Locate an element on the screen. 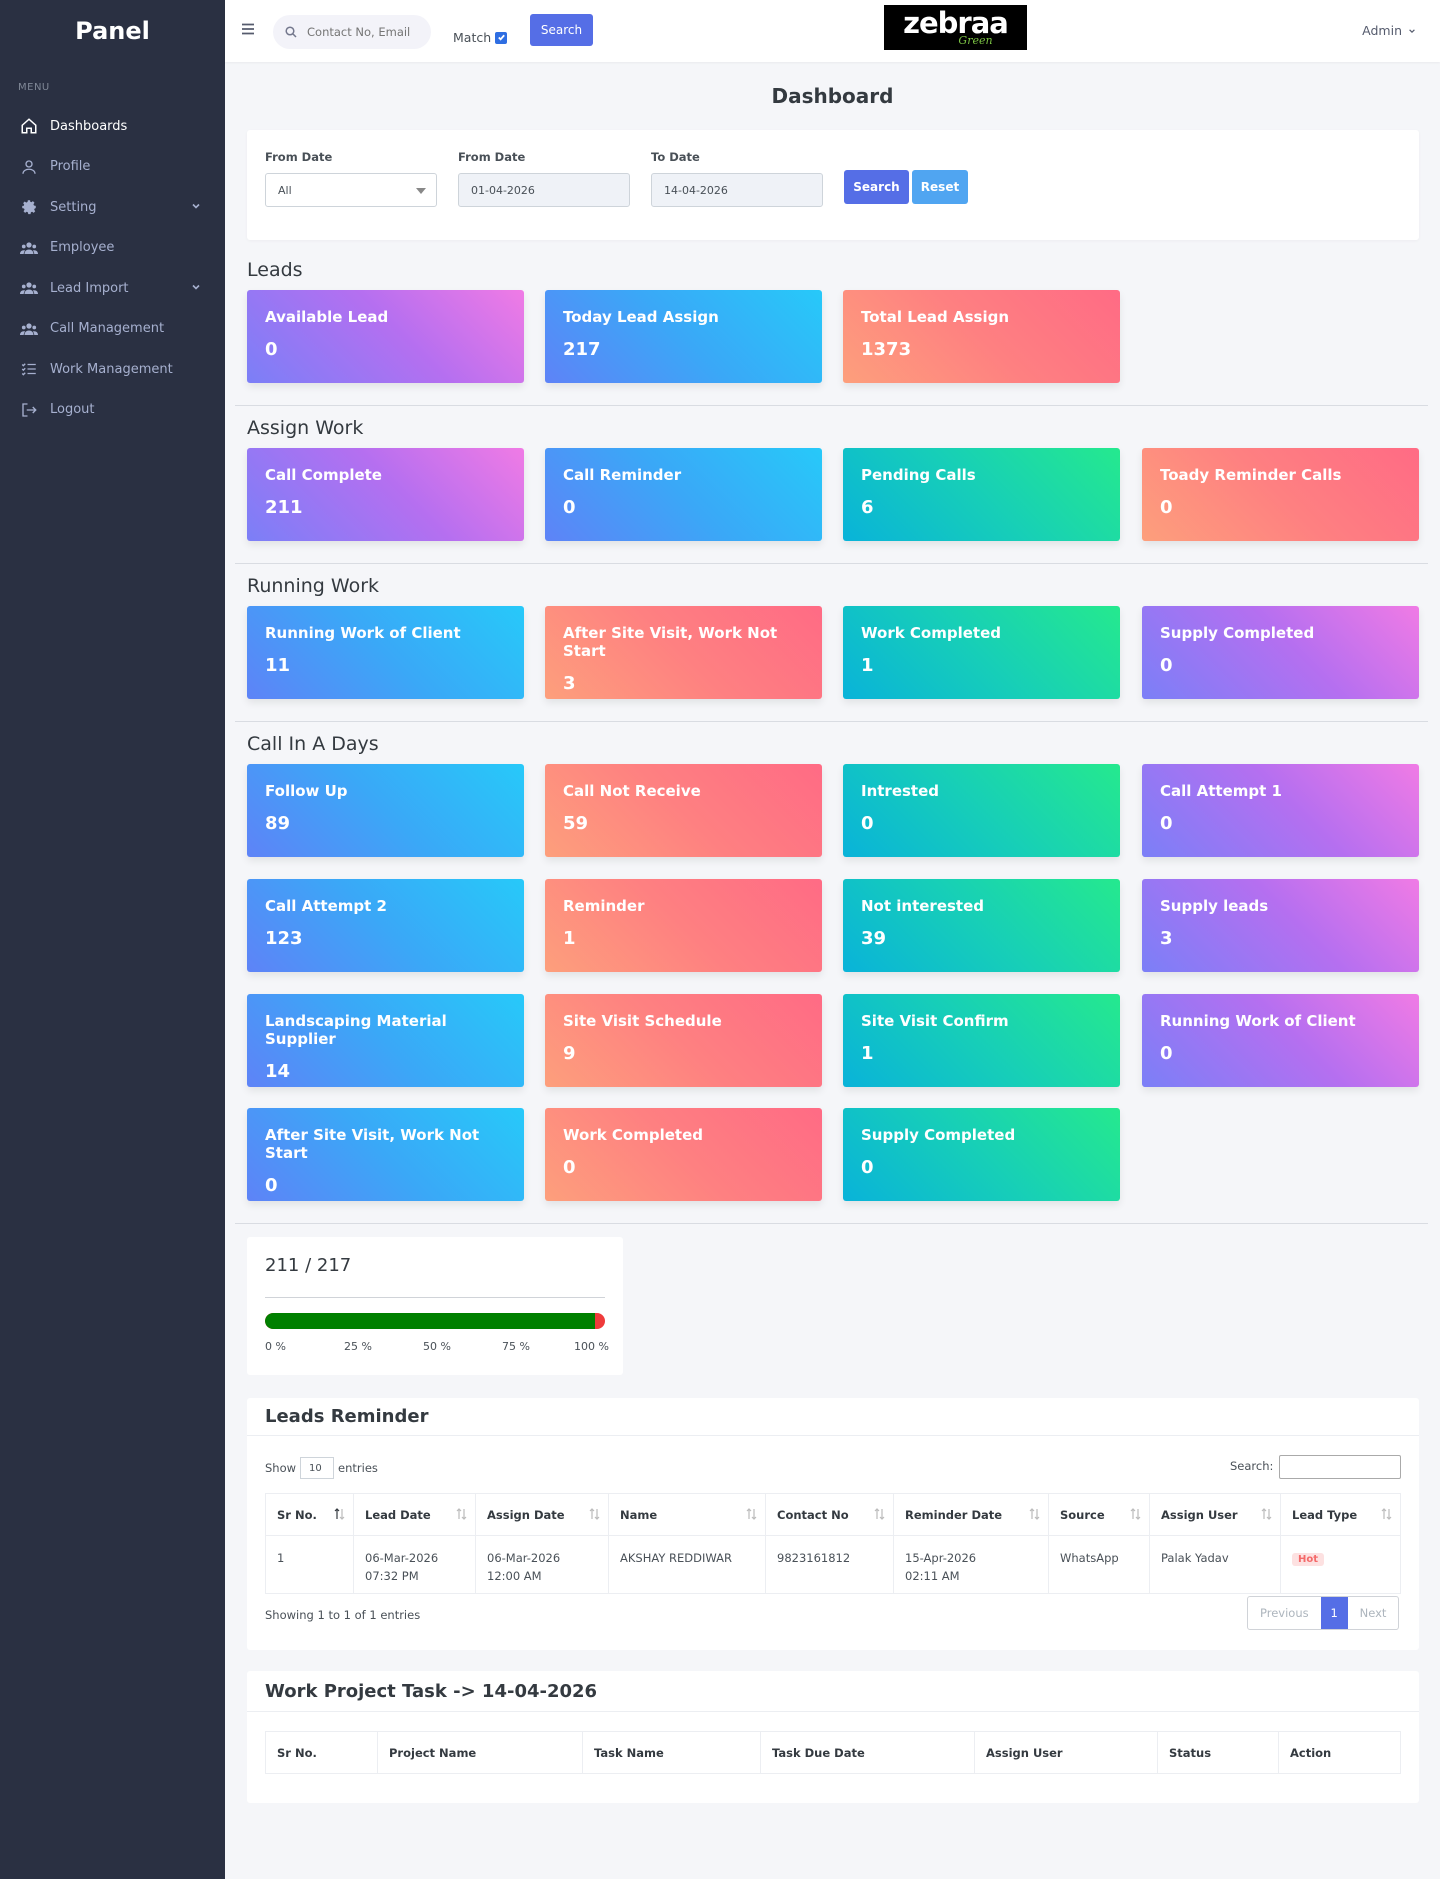 The height and width of the screenshot is (1879, 1440). column-header-name: Name is located at coordinates (687, 1514).